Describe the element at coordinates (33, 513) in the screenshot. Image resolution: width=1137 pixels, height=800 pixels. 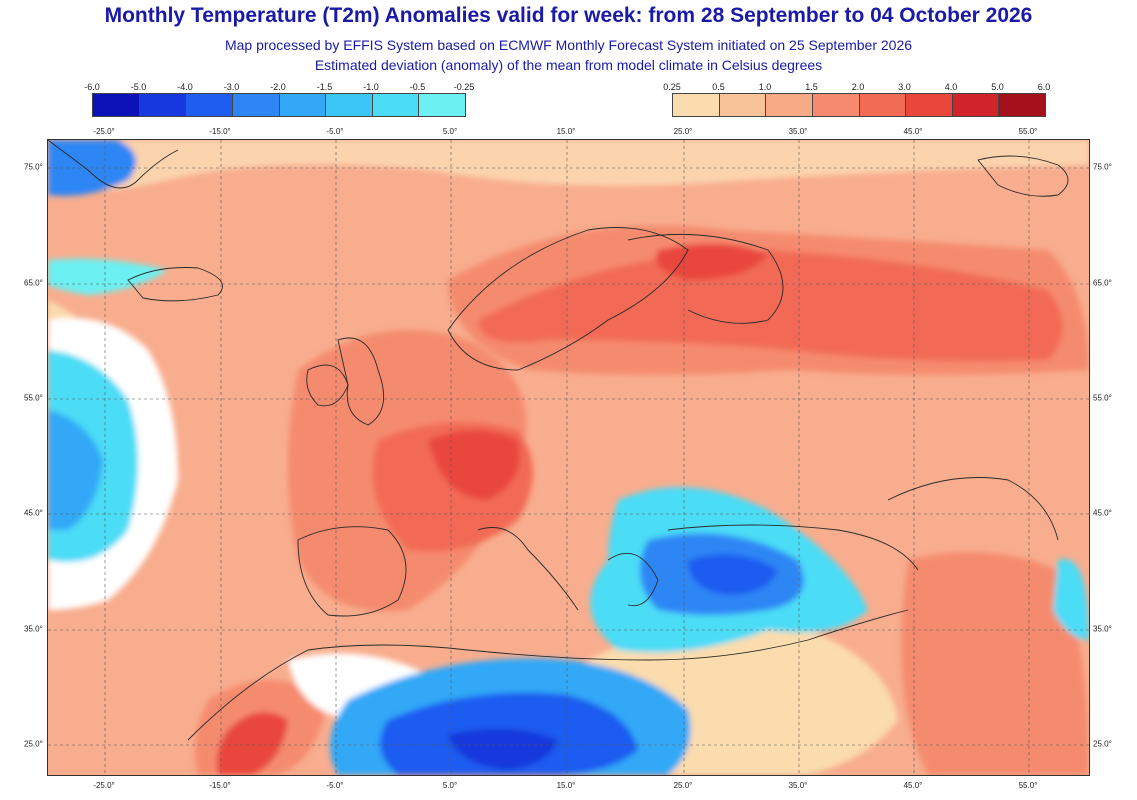
I see `lat-label-left: 45.0°` at that location.